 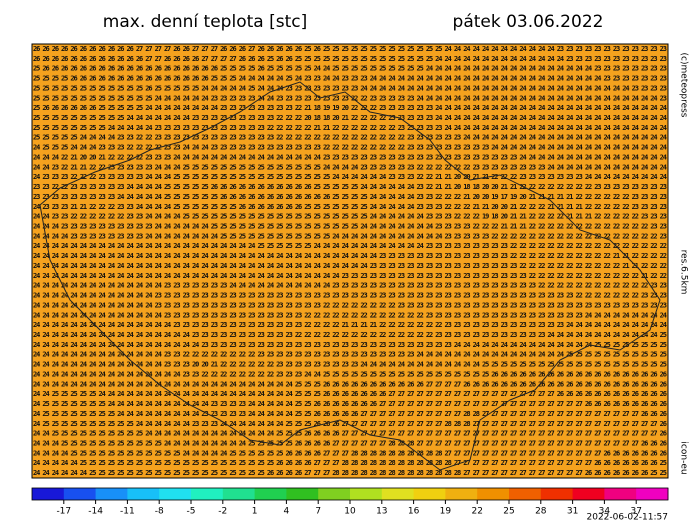 What do you see at coordinates (381, 512) in the screenshot?
I see `colorbar-tick-label: 13` at bounding box center [381, 512].